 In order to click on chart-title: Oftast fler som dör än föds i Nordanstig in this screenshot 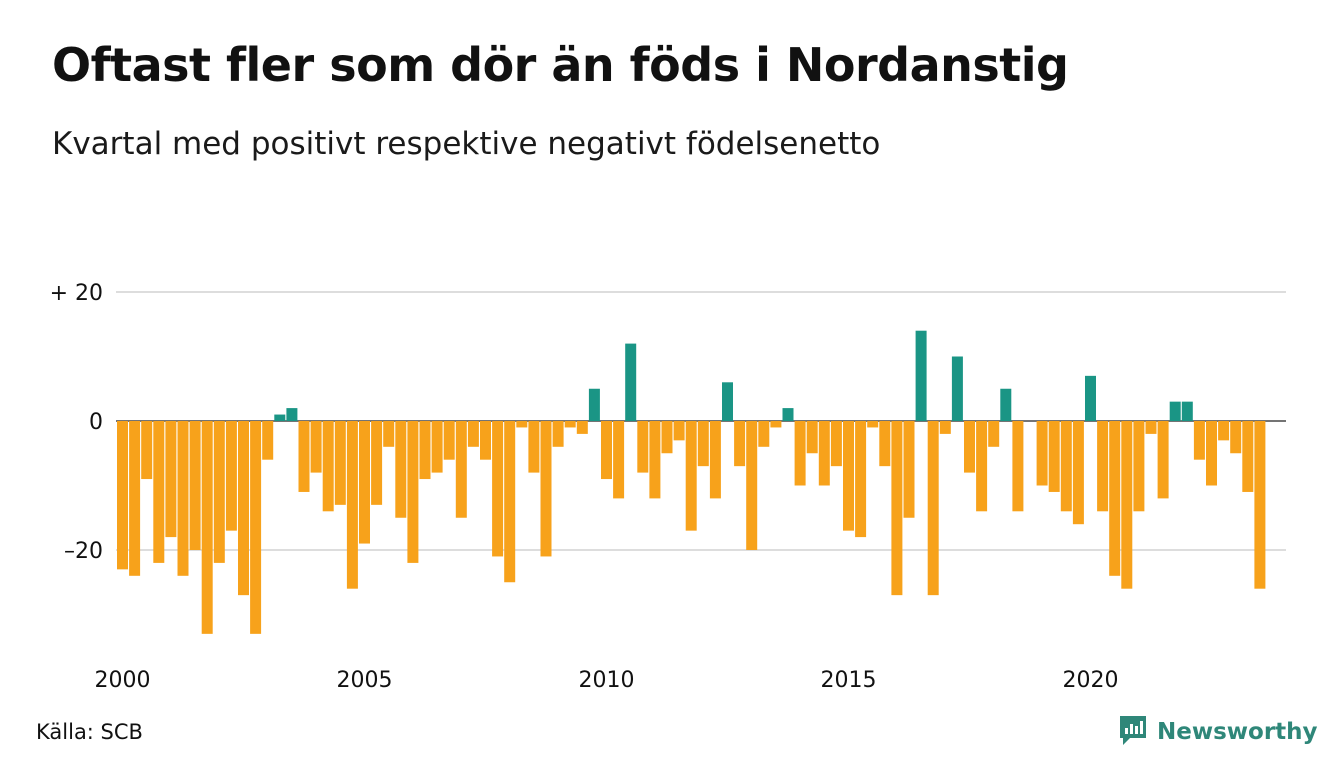, I will do `click(560, 65)`.